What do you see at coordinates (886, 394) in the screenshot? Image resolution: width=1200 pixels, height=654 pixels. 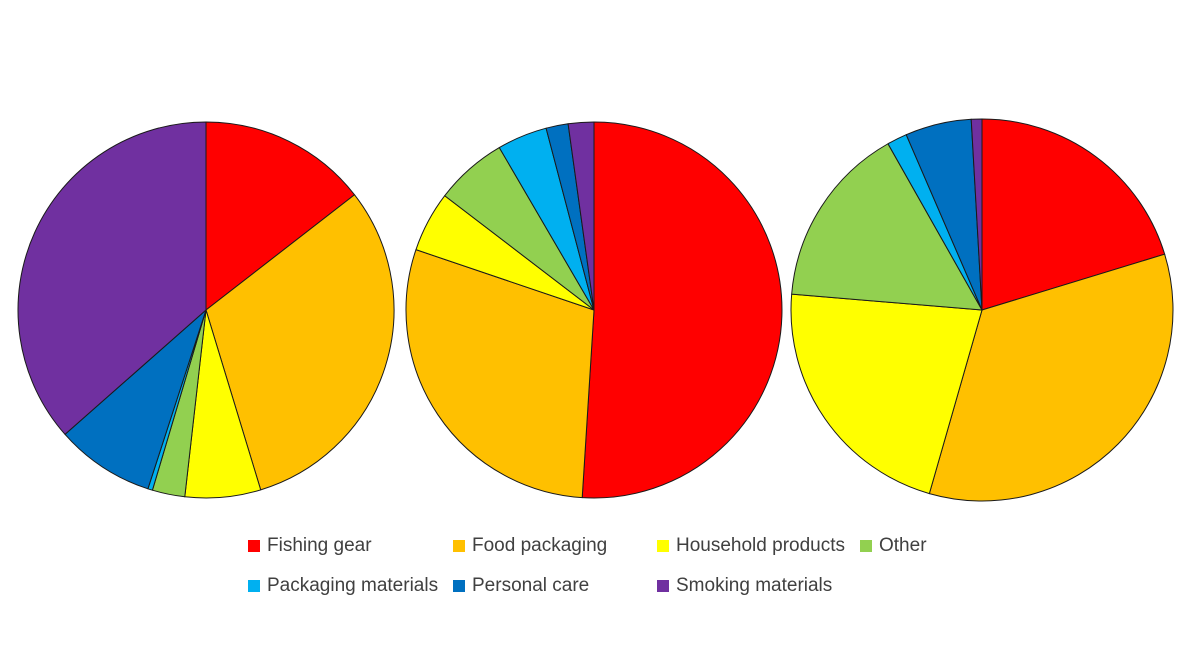 I see `pie-slice-household-products` at bounding box center [886, 394].